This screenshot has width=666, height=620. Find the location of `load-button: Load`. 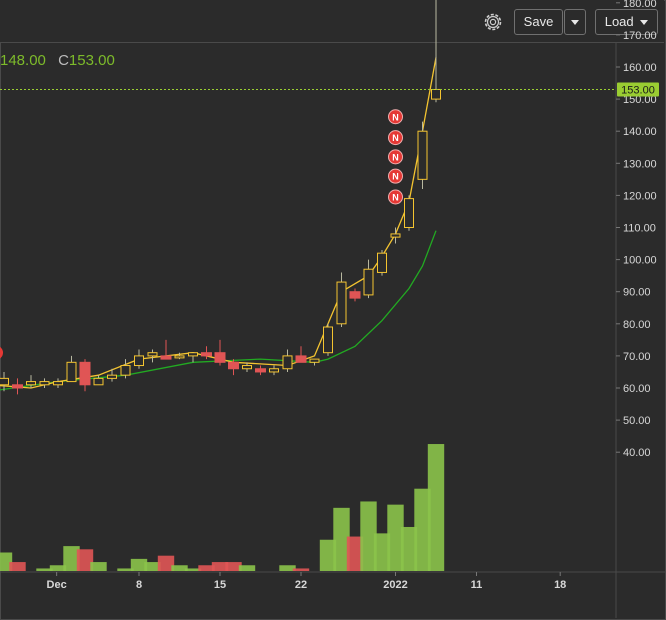

load-button: Load is located at coordinates (626, 22).